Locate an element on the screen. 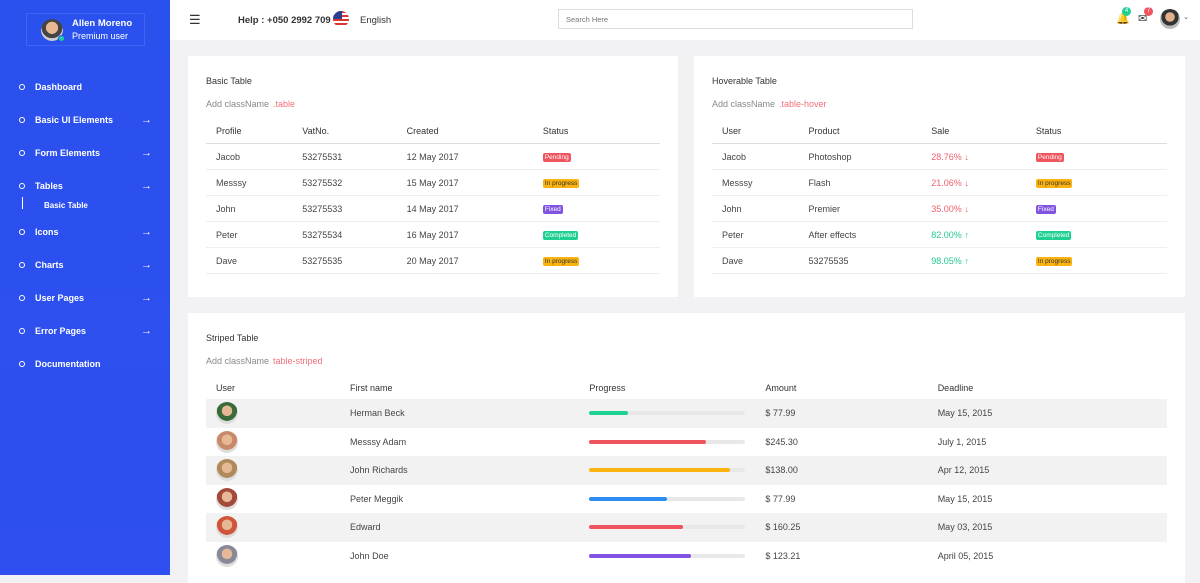 This screenshot has height=583, width=1200. table-row: Herman Beck $ 77.99 May 15, 2015 is located at coordinates (686, 413).